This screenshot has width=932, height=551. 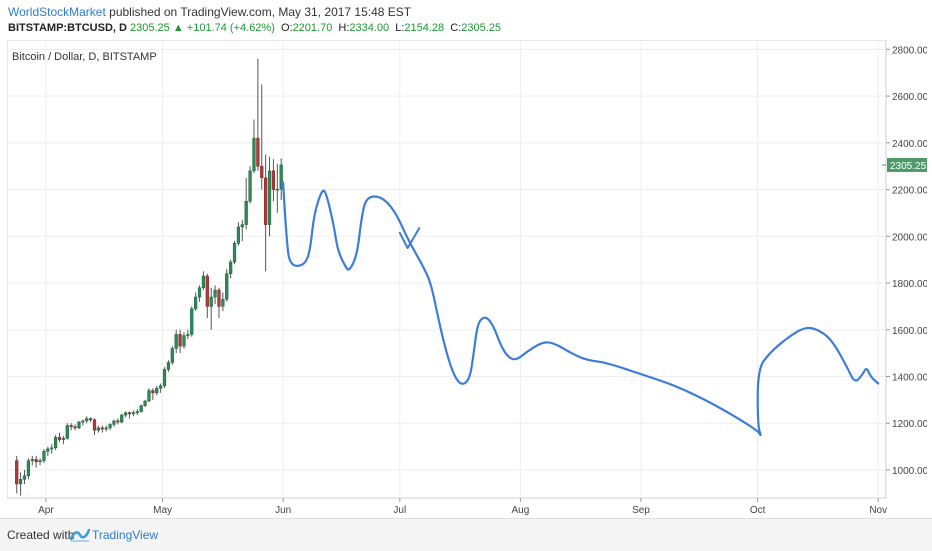 I want to click on close-label: C:, so click(x=456, y=28).